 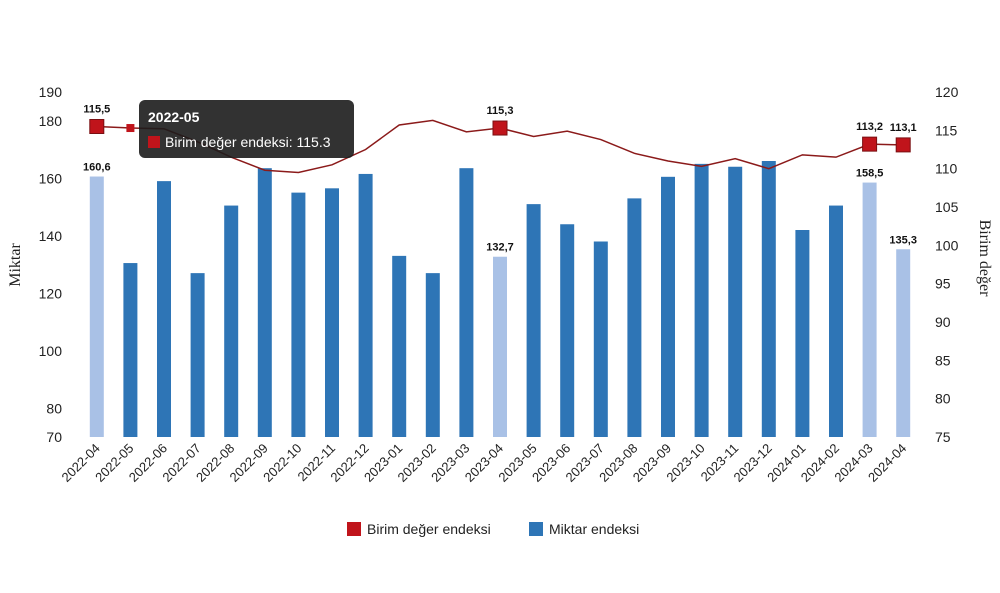 What do you see at coordinates (984, 259) in the screenshot?
I see `right-axis-title: Birim değer` at bounding box center [984, 259].